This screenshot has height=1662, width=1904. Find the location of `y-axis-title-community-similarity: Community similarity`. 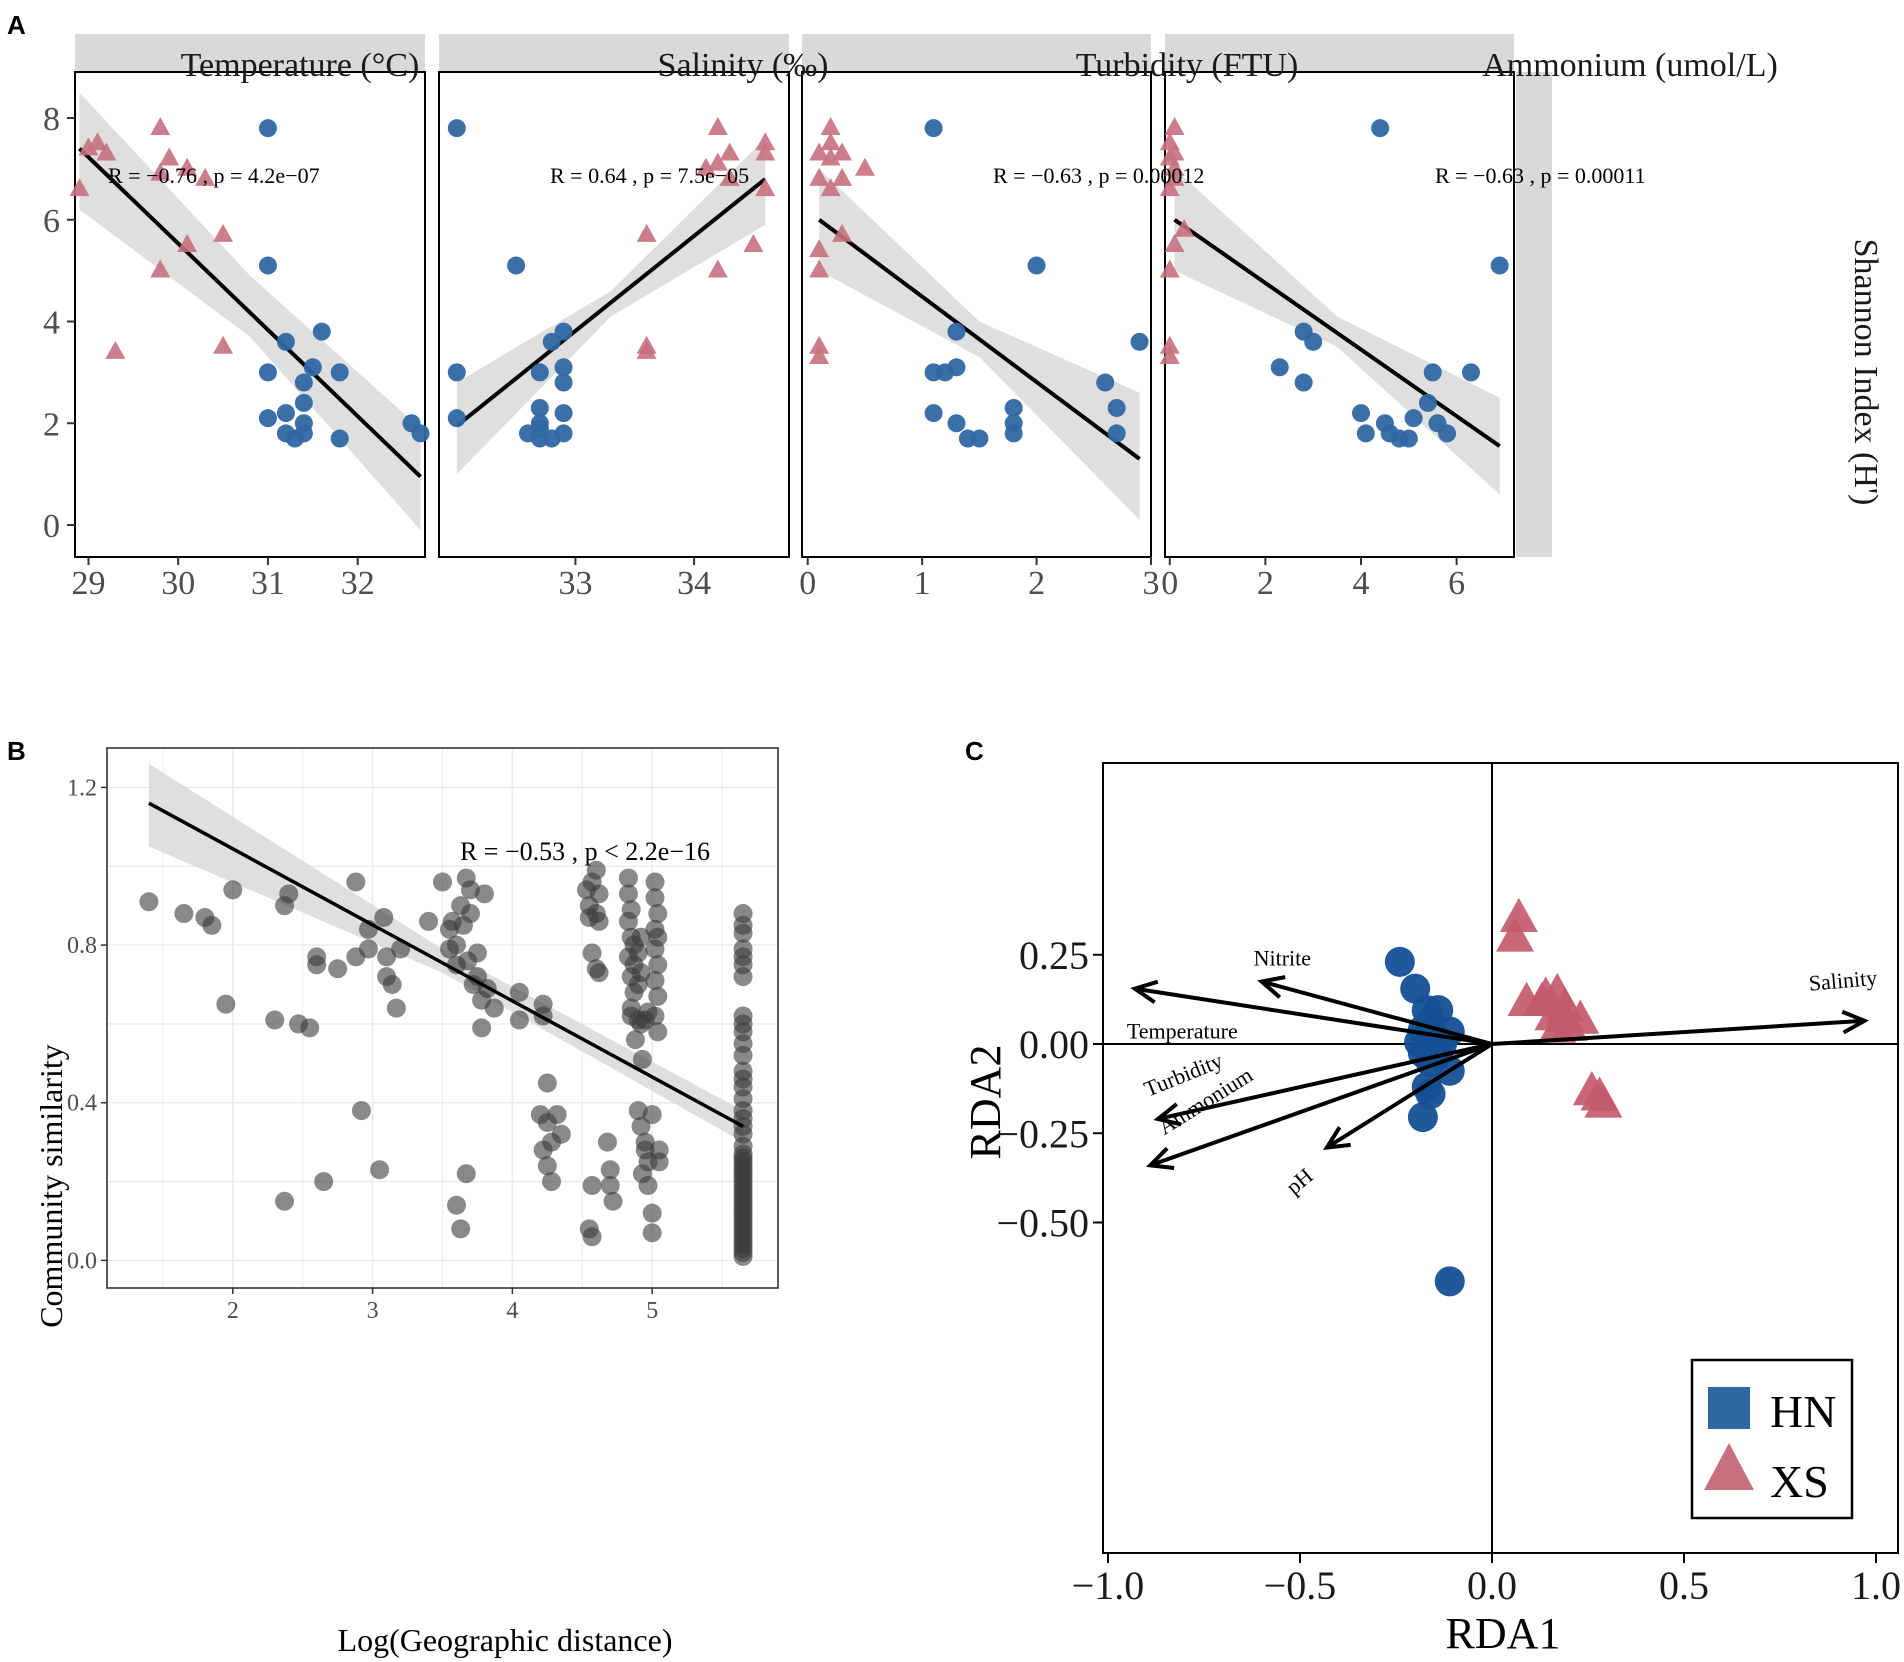

y-axis-title-community-similarity: Community similarity is located at coordinates (51, 1186).